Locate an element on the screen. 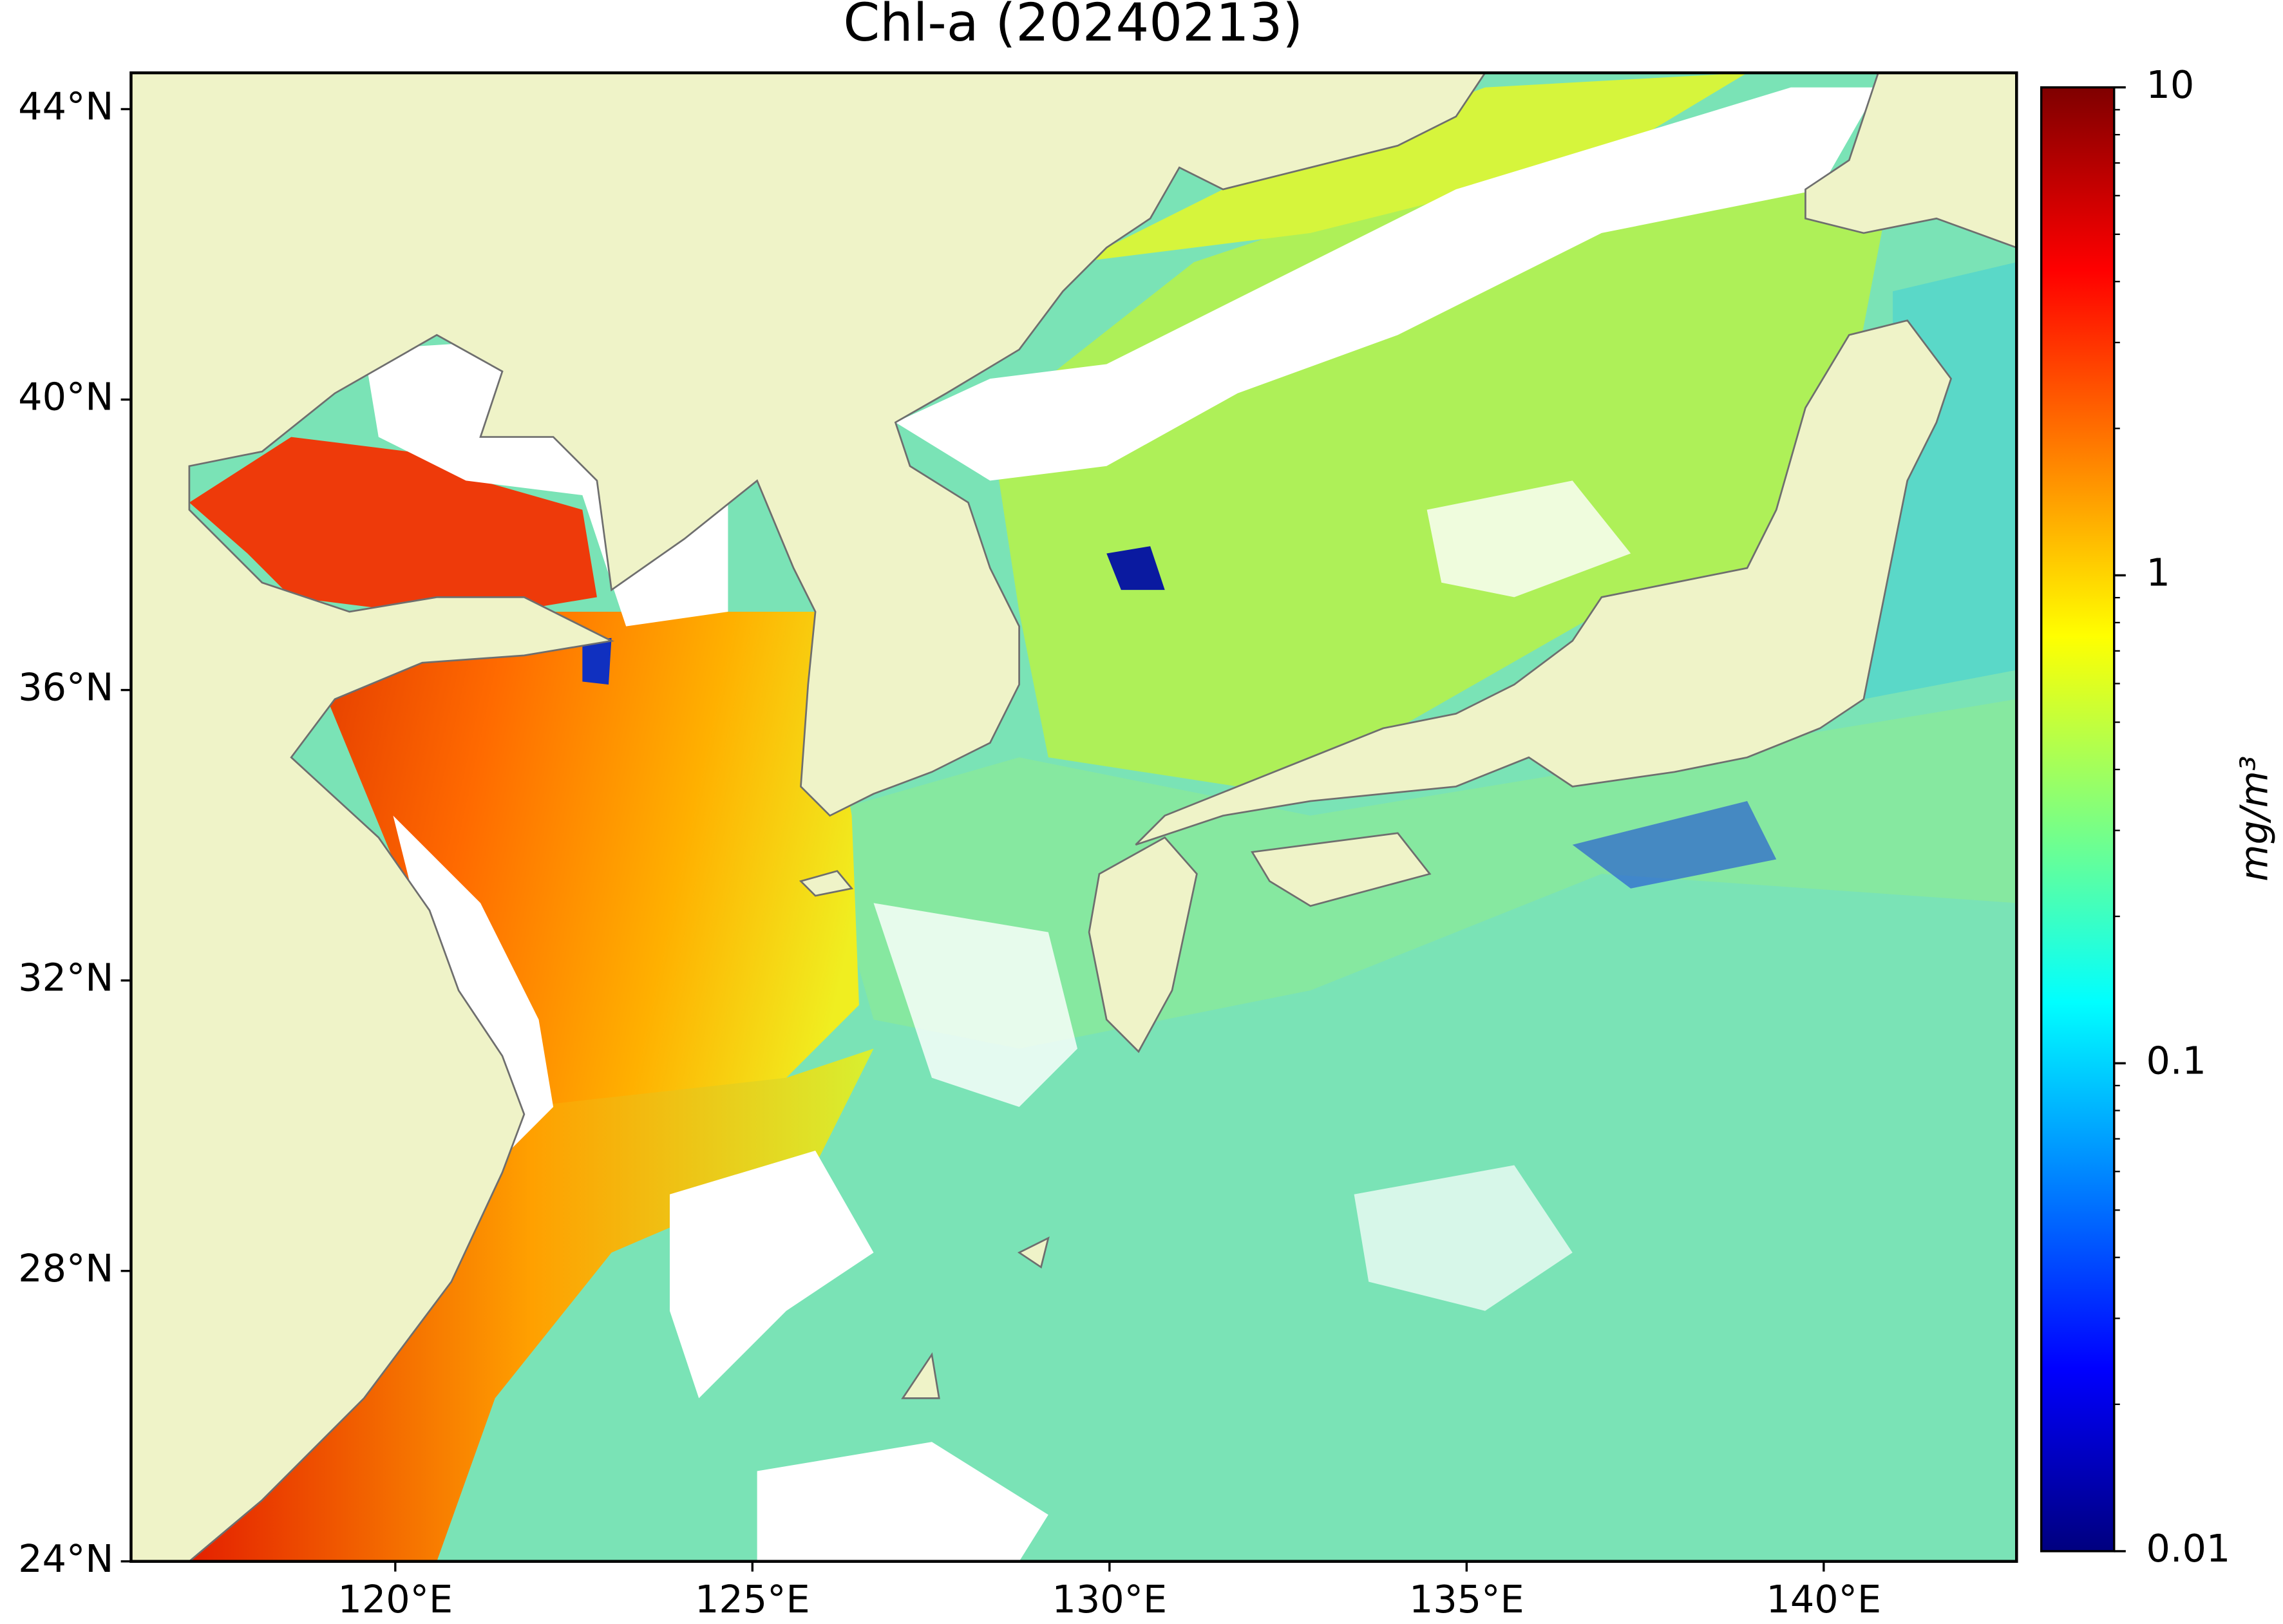 This screenshot has width=2283, height=1624. y-tick-label: 36°N is located at coordinates (65, 687).